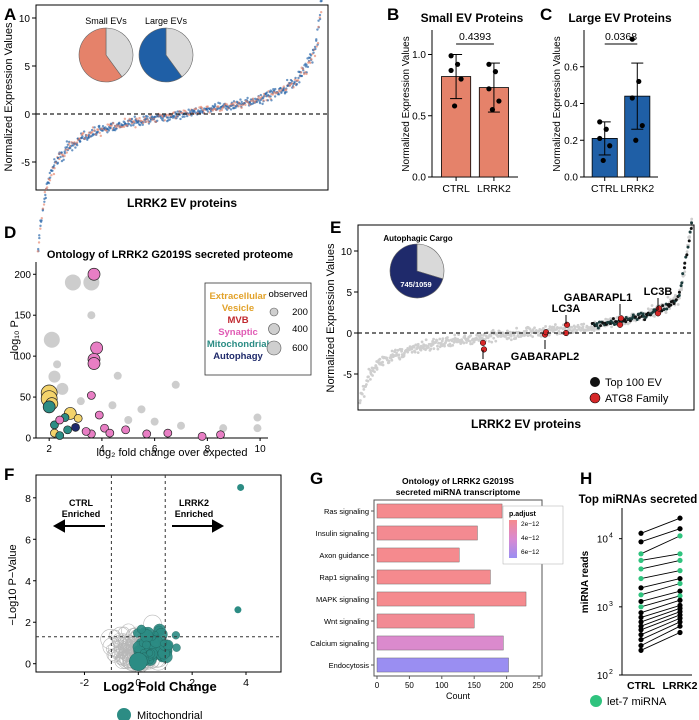  Describe the element at coordinates (169, 715) in the screenshot. I see `legend-mitochondrial-label: Mitochondrial` at that location.